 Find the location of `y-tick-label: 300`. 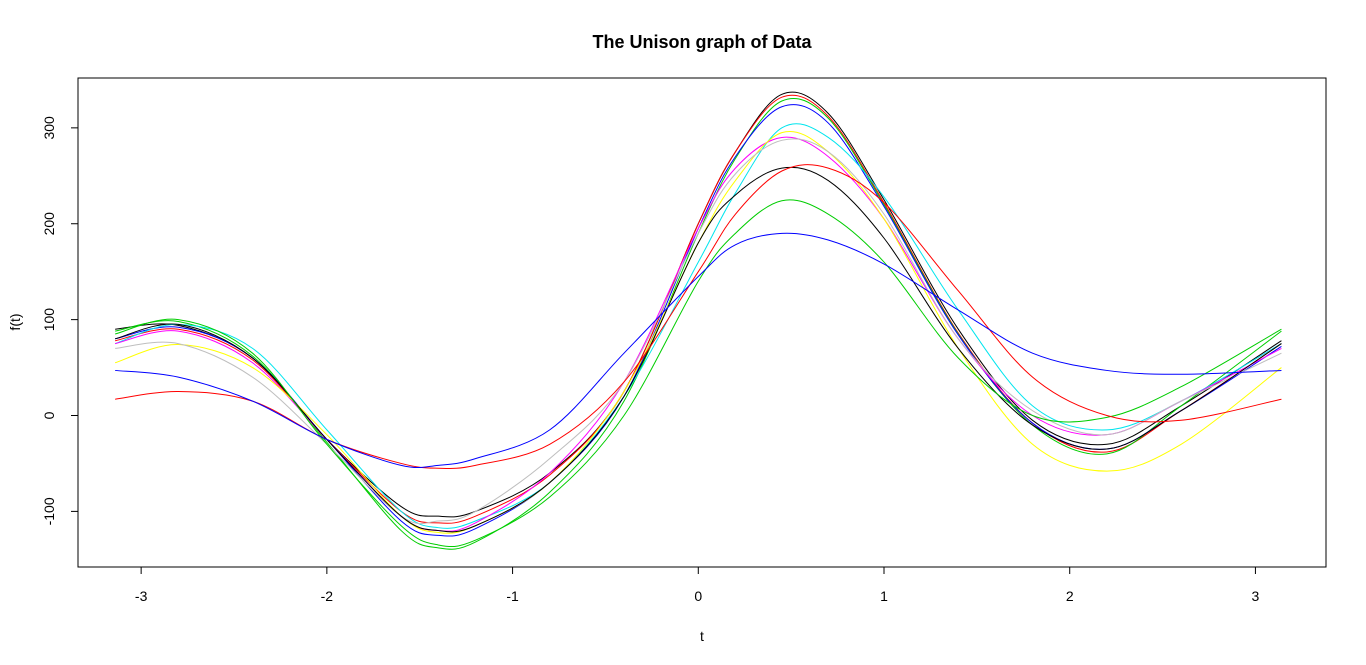

y-tick-label: 300 is located at coordinates (49, 128).